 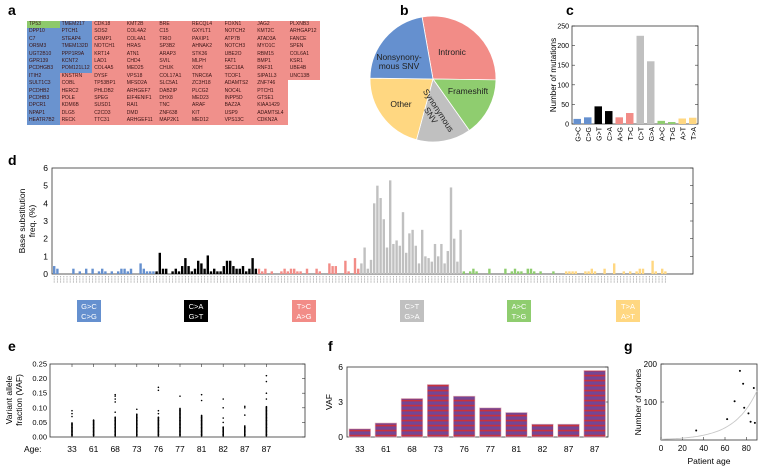 I want to click on gene-cell: GPR139, so click(x=43, y=62).